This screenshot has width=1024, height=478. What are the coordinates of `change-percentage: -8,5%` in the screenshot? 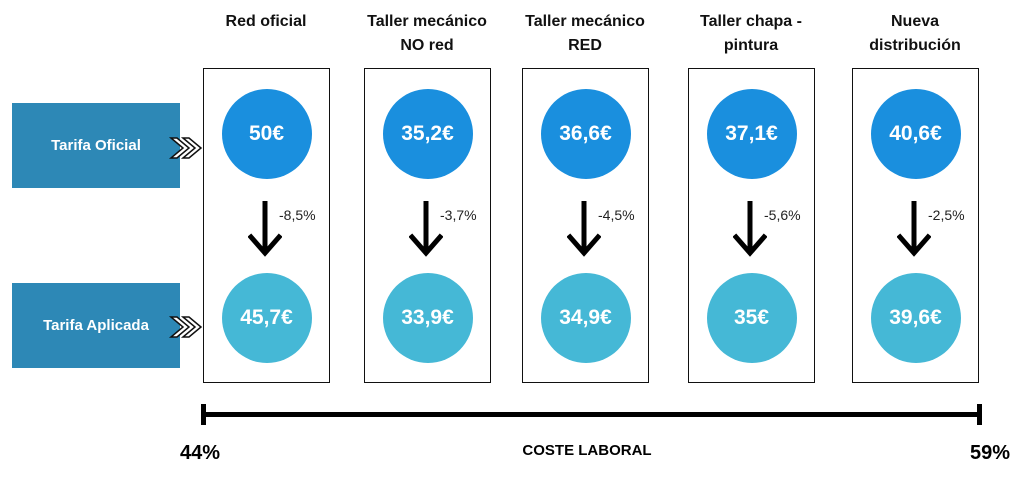 It's located at (297, 215).